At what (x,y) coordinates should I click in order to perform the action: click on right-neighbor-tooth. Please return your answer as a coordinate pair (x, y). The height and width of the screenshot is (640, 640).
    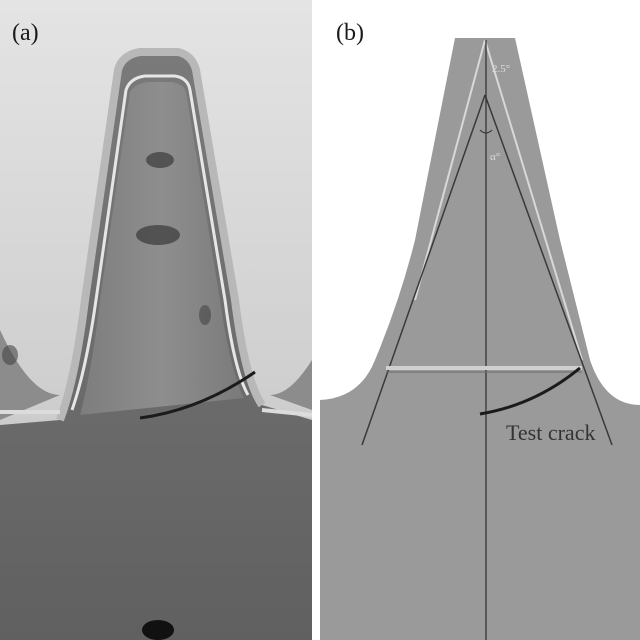
    Looking at the image, I should click on (291, 385).